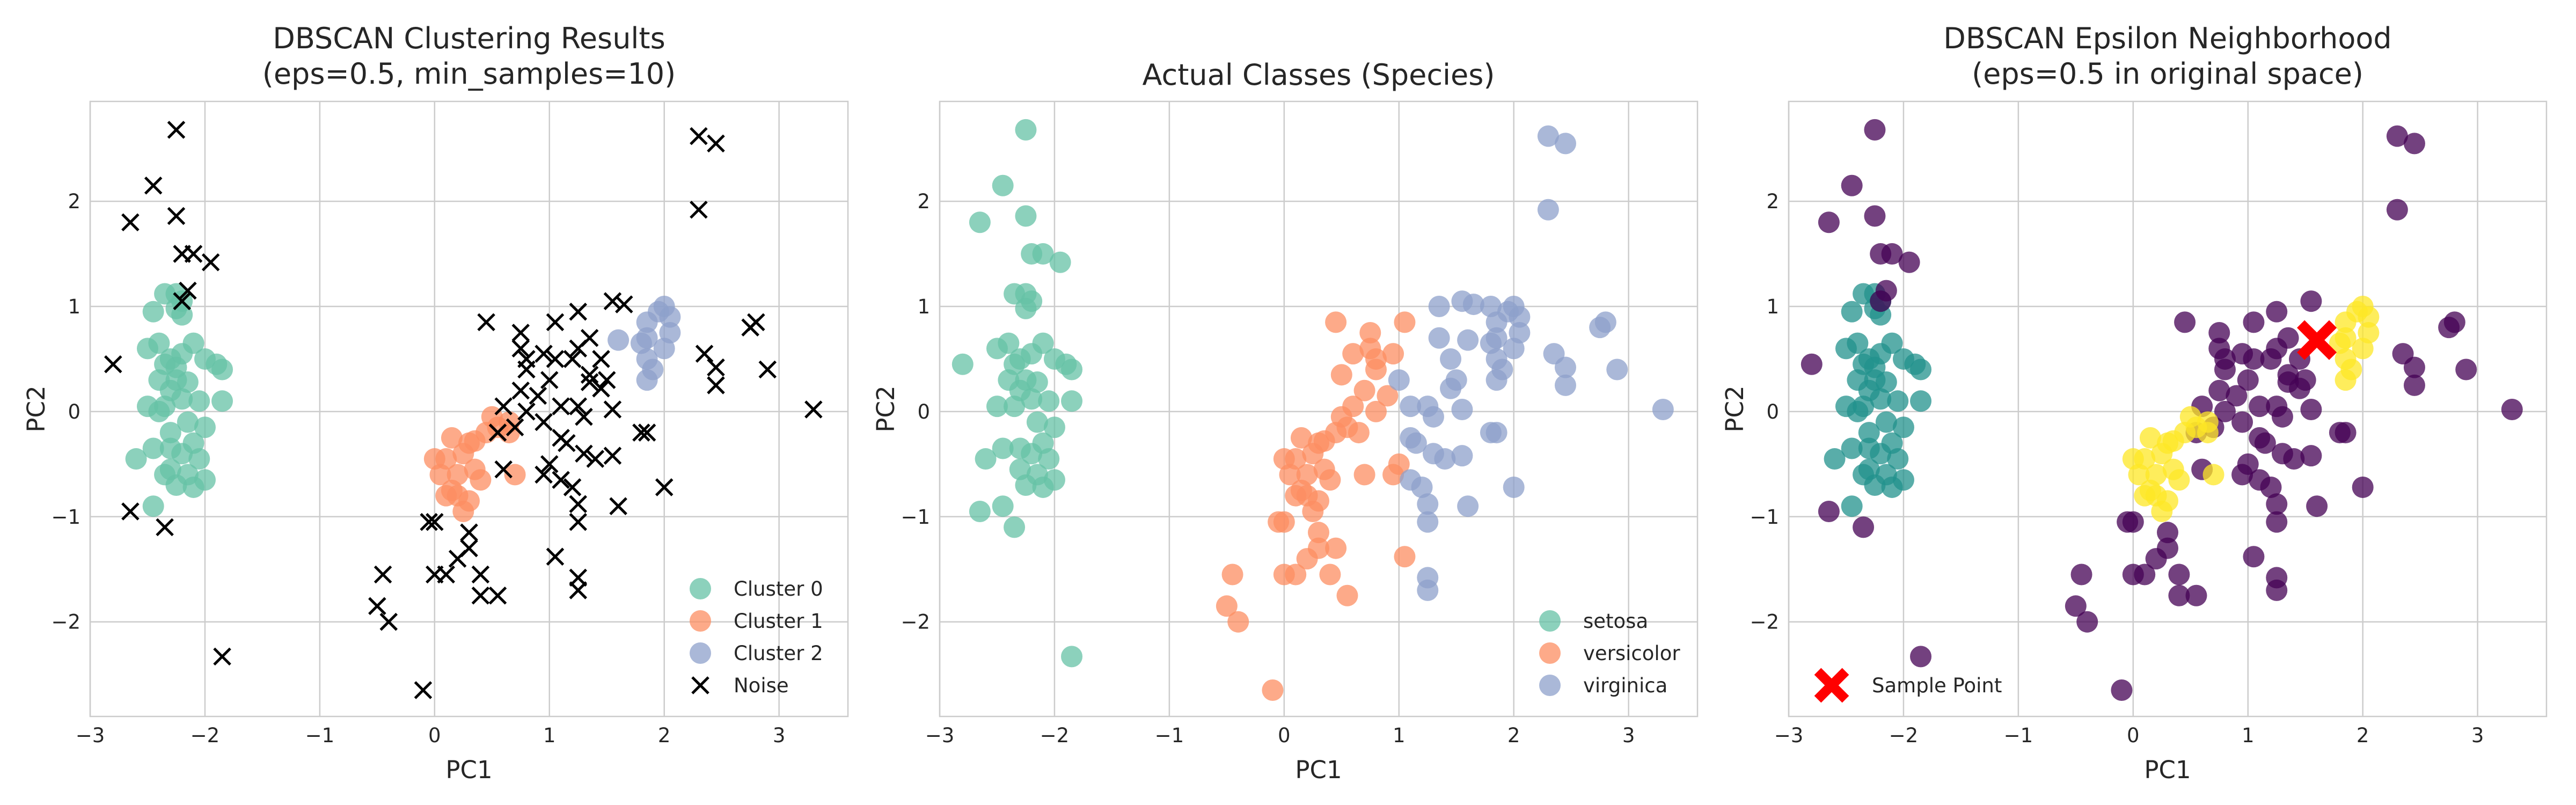  Describe the element at coordinates (940, 735) in the screenshot. I see `x-tick-label: −3` at that location.